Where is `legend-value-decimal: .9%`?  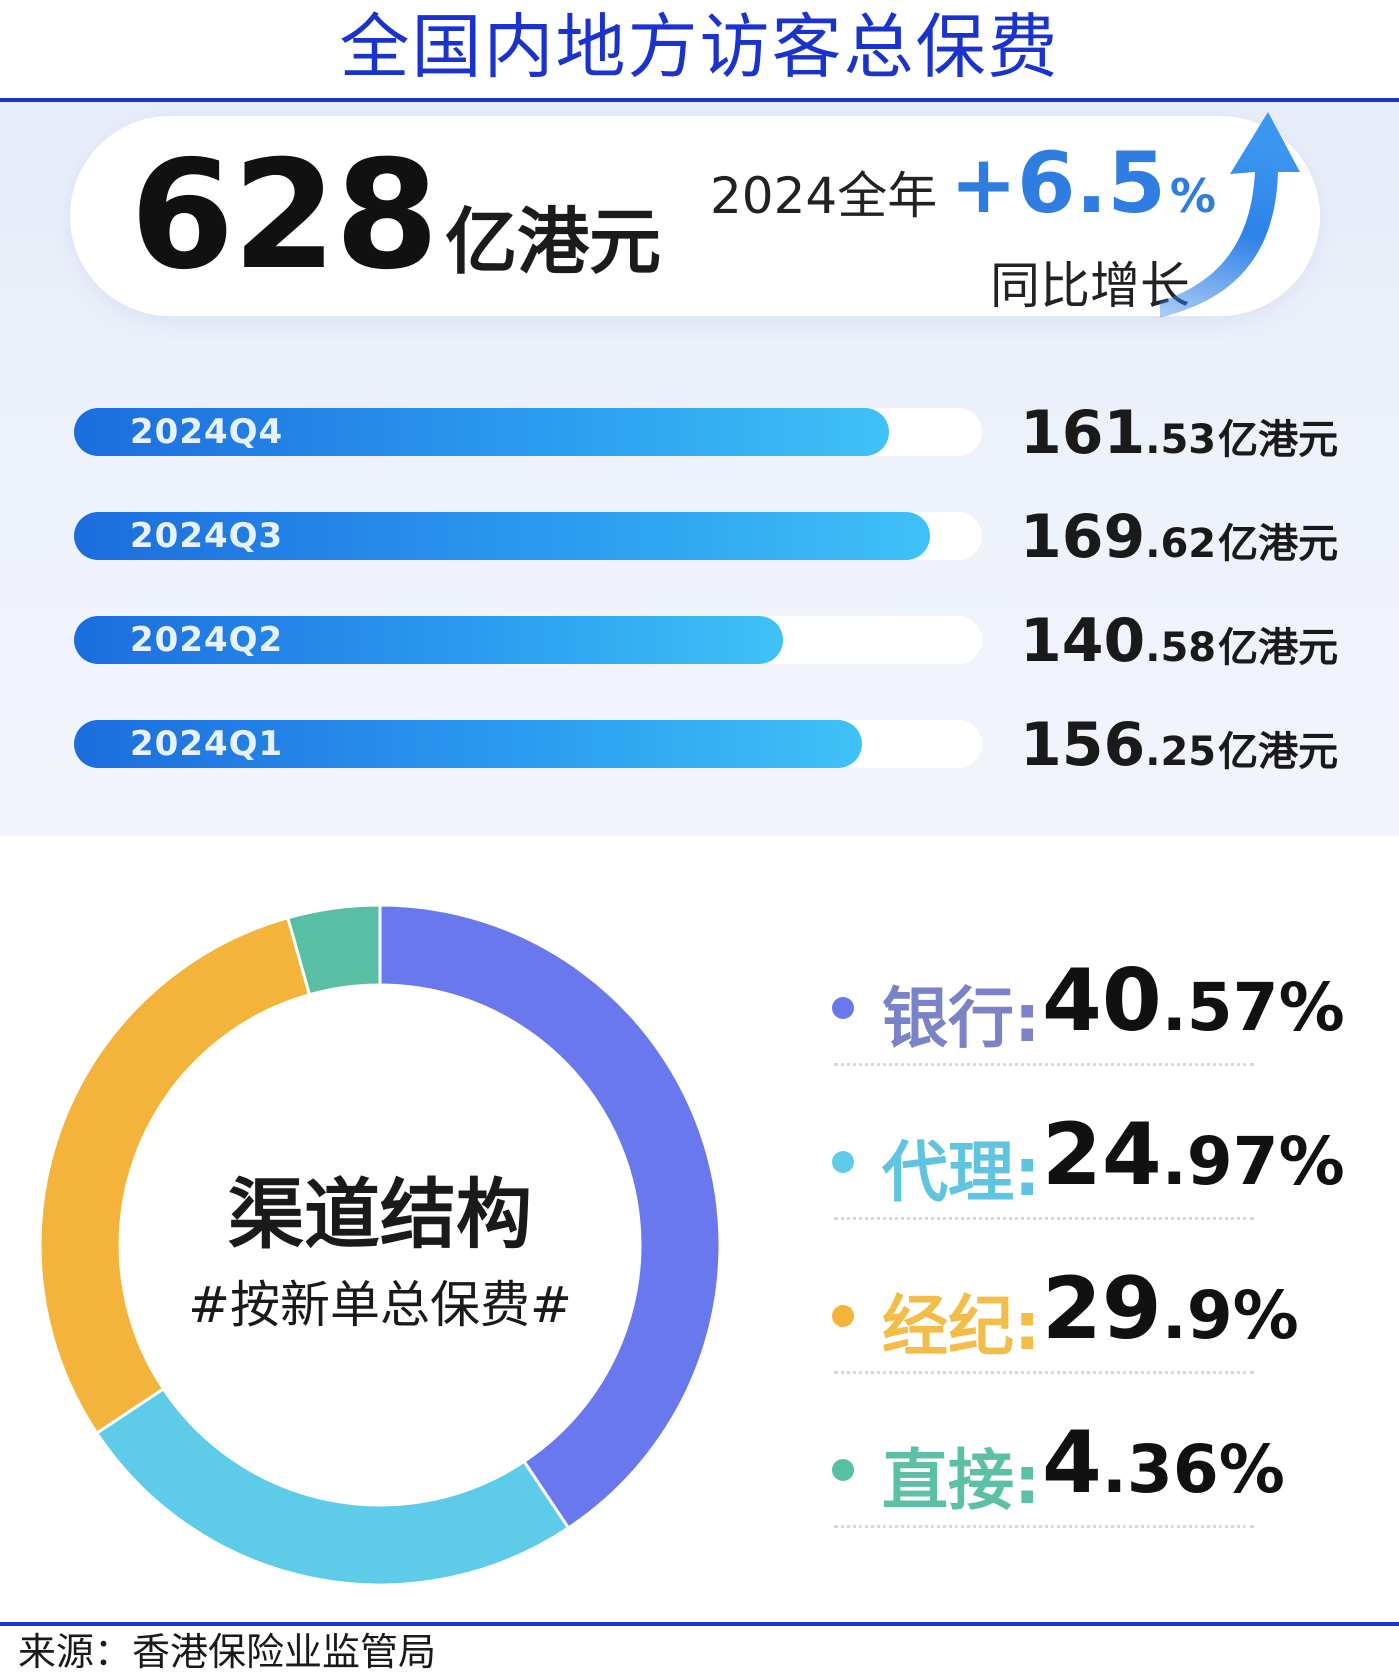
legend-value-decimal: .9% is located at coordinates (1230, 1315).